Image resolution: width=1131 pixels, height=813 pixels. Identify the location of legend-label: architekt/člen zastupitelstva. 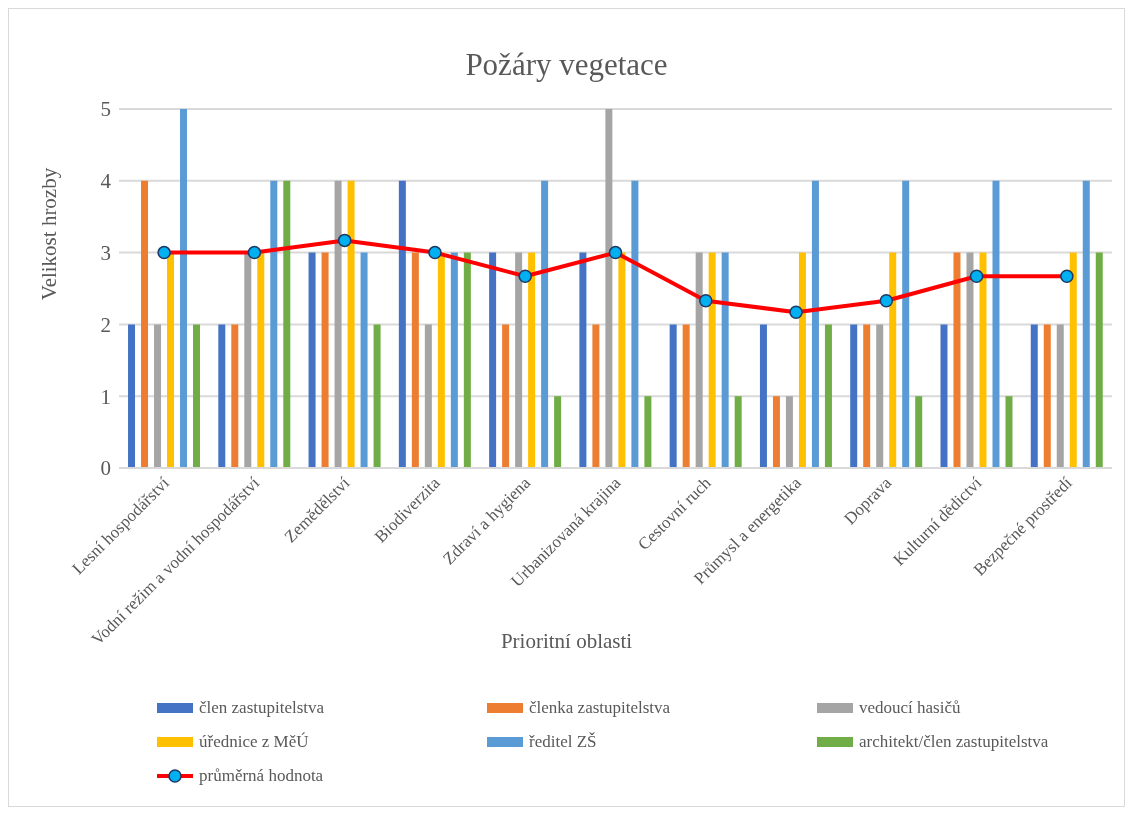
(954, 742).